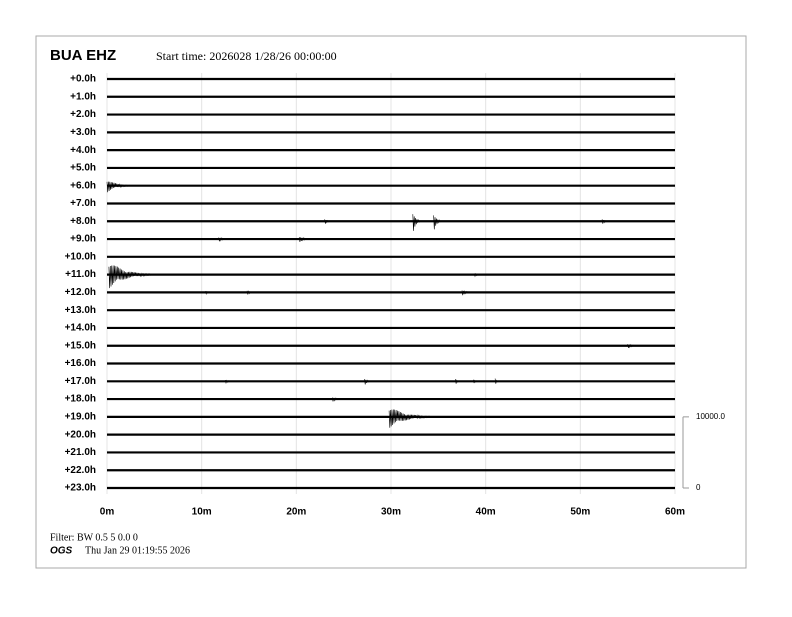 This screenshot has height=617, width=792. I want to click on row-label: +5.0h, so click(83, 168).